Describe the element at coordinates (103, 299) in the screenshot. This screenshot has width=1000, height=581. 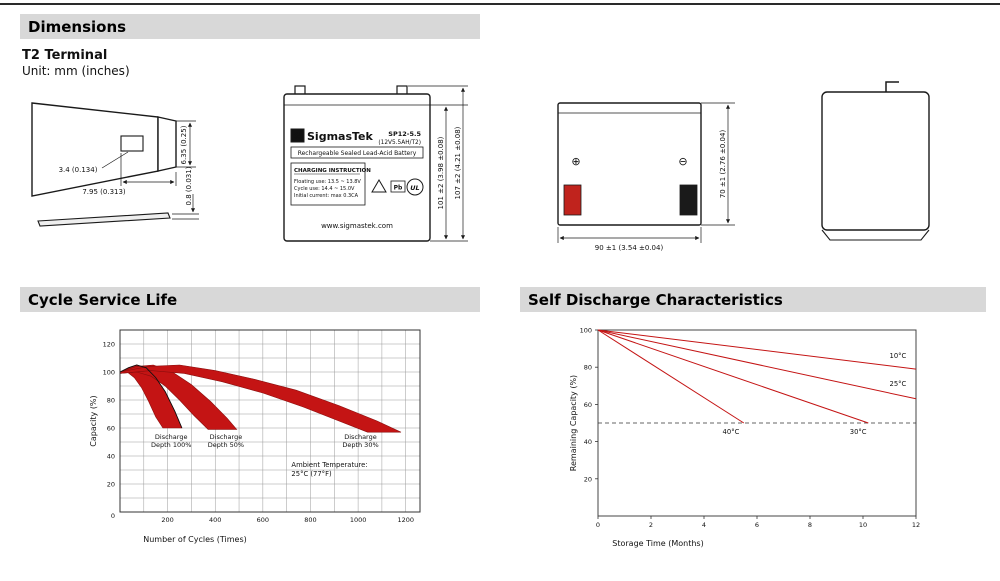
I see `section-title: Cycle Service Life` at that location.